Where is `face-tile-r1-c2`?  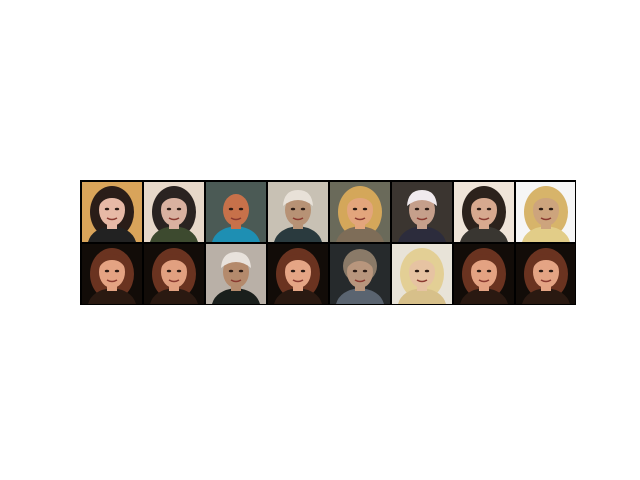
face-tile-r1-c2 is located at coordinates (174, 212).